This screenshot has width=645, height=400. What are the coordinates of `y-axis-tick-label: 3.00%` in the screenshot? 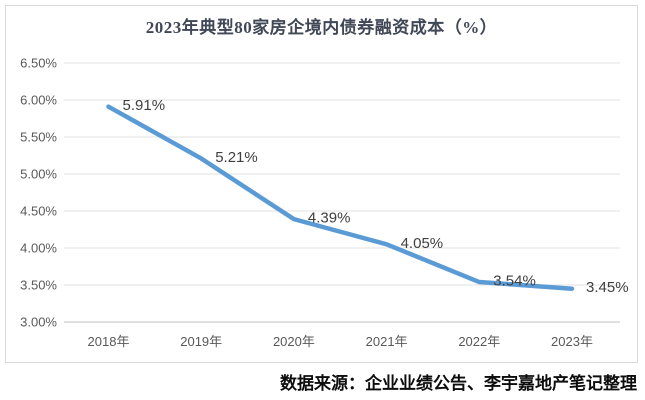 It's located at (38, 322).